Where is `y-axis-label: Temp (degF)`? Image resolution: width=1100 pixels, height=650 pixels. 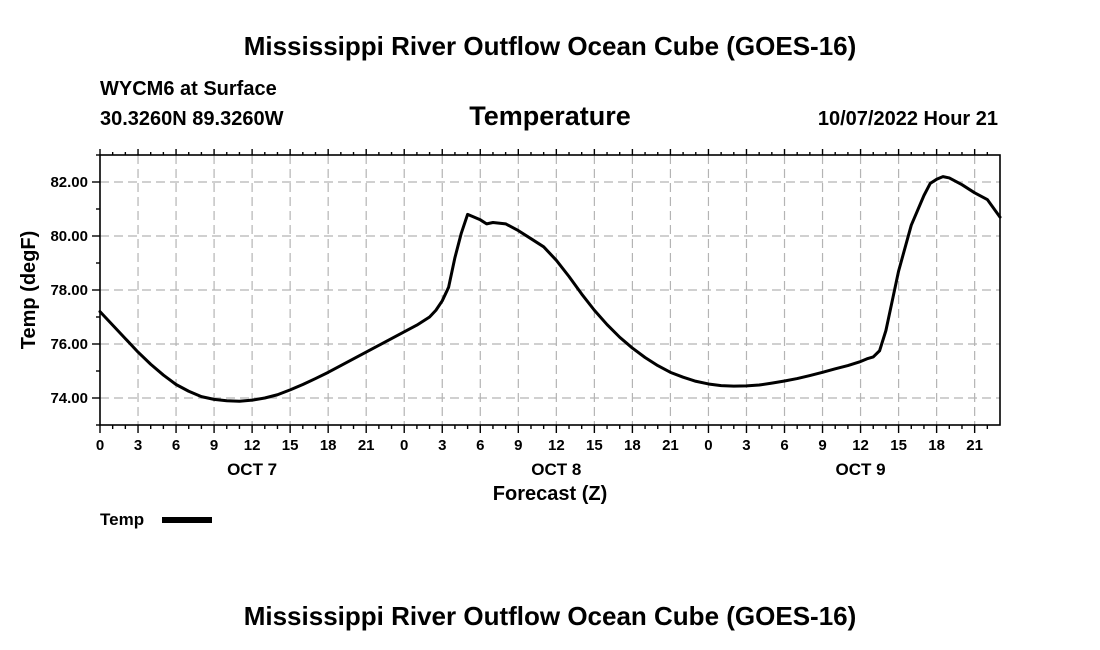
y-axis-label: Temp (degF) is located at coordinates (29, 290).